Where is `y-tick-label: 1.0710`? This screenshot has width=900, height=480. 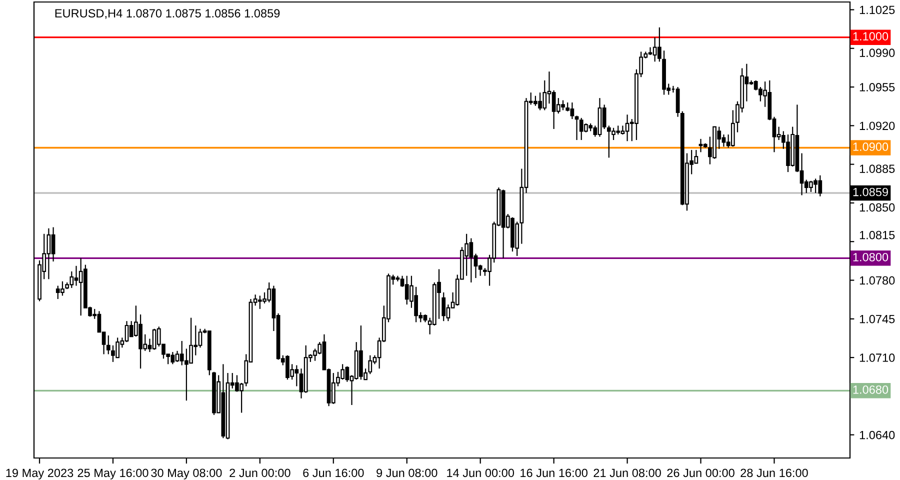 y-tick-label: 1.0710 is located at coordinates (877, 358).